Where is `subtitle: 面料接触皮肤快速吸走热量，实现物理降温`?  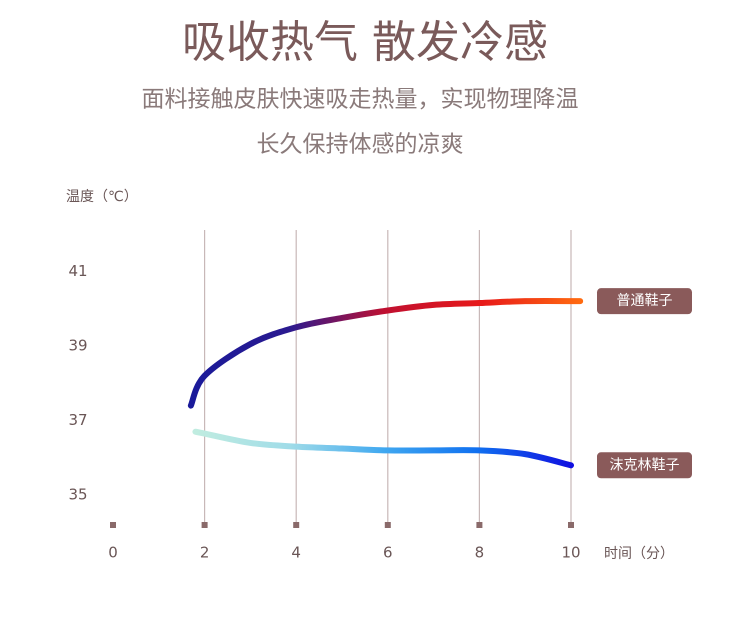
subtitle: 面料接触皮肤快速吸走热量，实现物理降温 is located at coordinates (360, 100).